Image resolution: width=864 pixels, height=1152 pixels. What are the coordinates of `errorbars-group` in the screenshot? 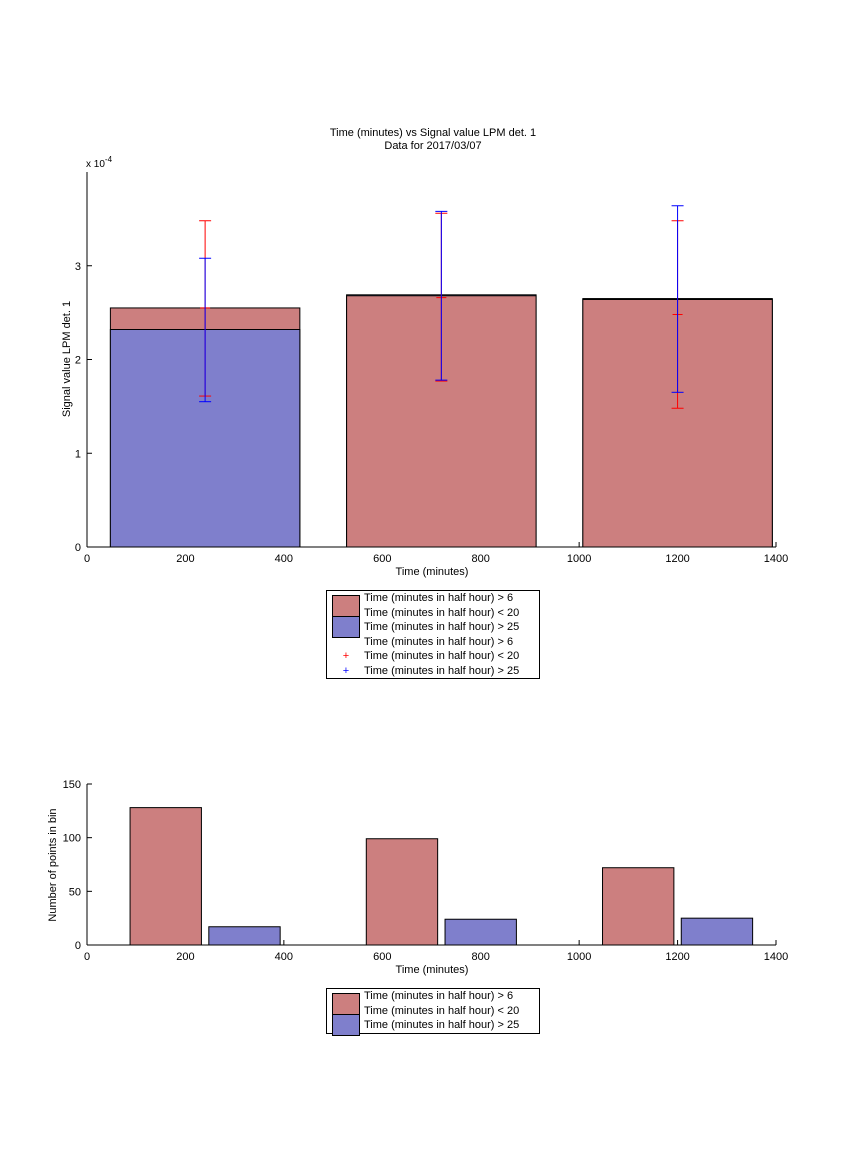 It's located at (441, 307).